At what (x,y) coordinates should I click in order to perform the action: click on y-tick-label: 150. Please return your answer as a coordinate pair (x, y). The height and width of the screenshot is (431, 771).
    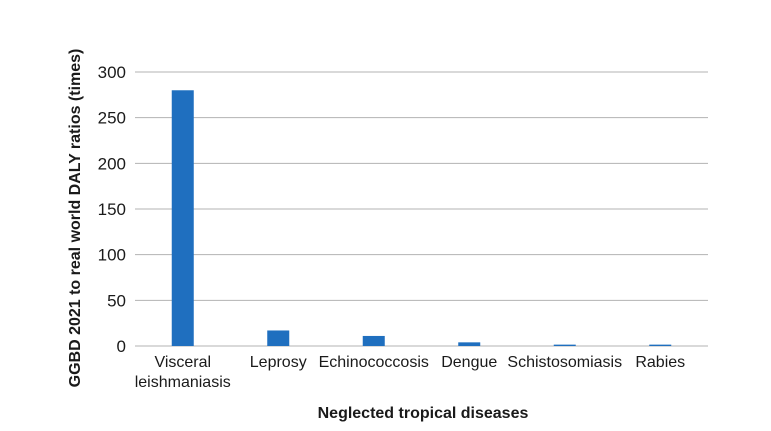
    Looking at the image, I should click on (112, 209).